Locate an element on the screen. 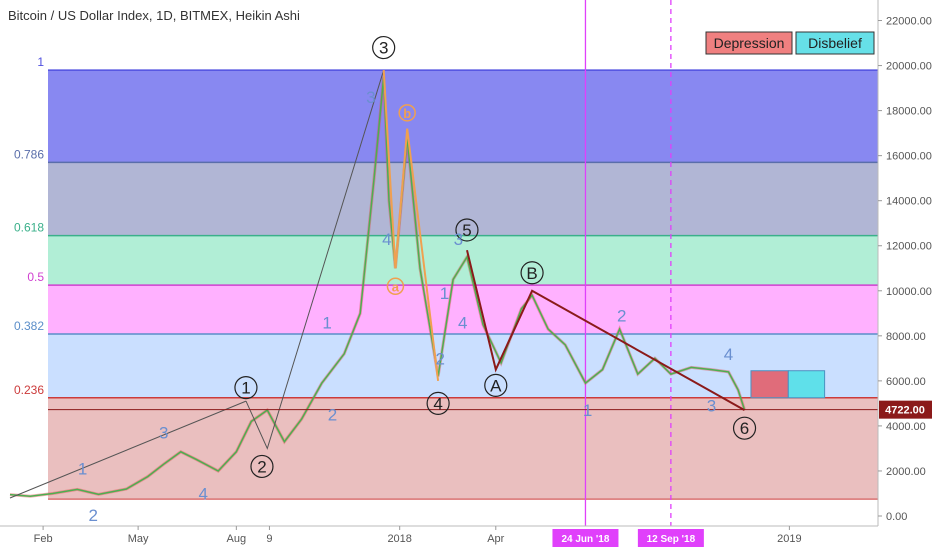  x-tick-label: Apr is located at coordinates (495, 539).